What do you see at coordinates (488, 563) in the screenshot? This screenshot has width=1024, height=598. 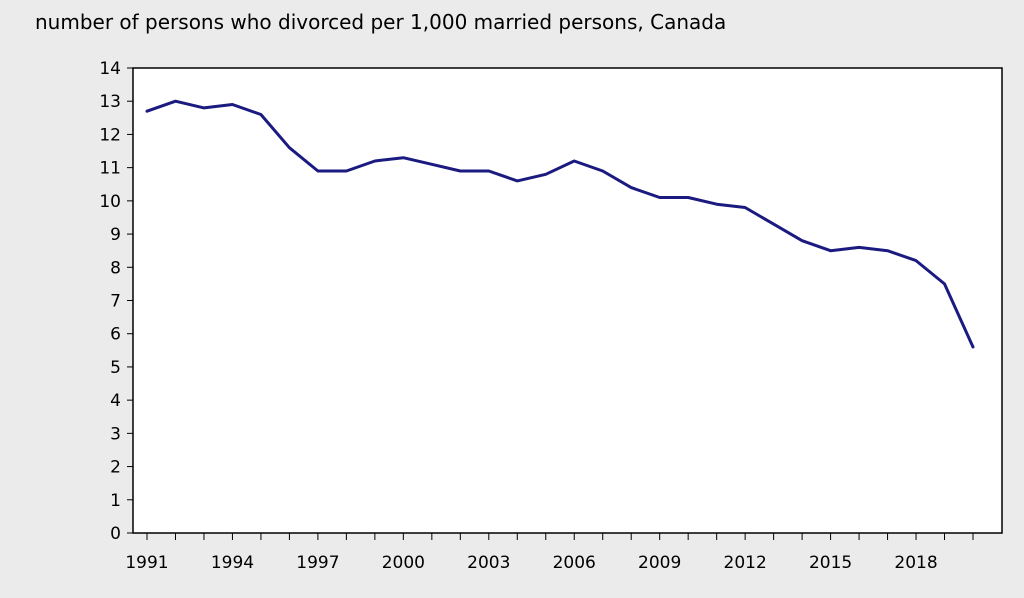 I see `x-tick-label: 2003` at bounding box center [488, 563].